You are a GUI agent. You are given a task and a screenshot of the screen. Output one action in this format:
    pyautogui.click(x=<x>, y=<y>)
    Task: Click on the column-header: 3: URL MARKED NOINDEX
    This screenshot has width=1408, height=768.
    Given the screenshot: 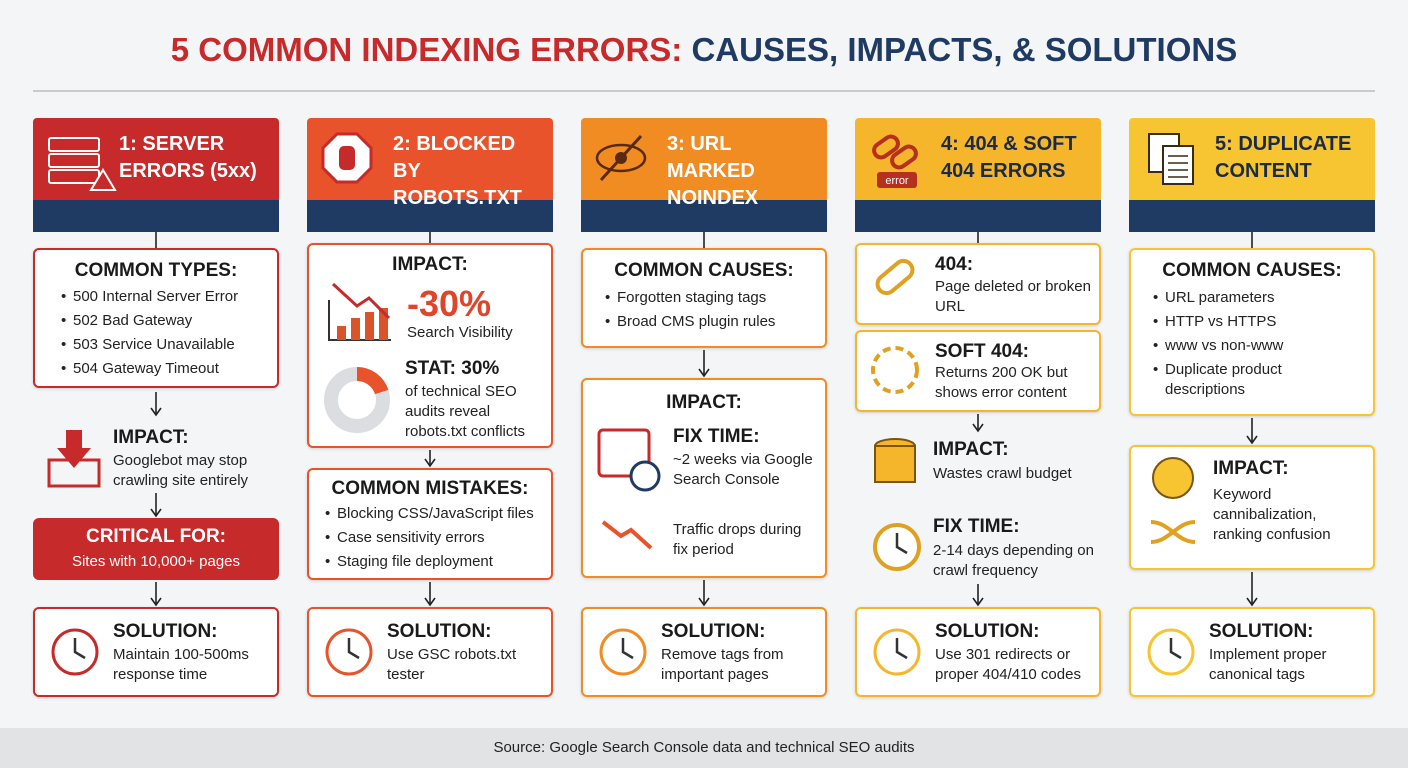 What is the action you would take?
    pyautogui.click(x=713, y=171)
    